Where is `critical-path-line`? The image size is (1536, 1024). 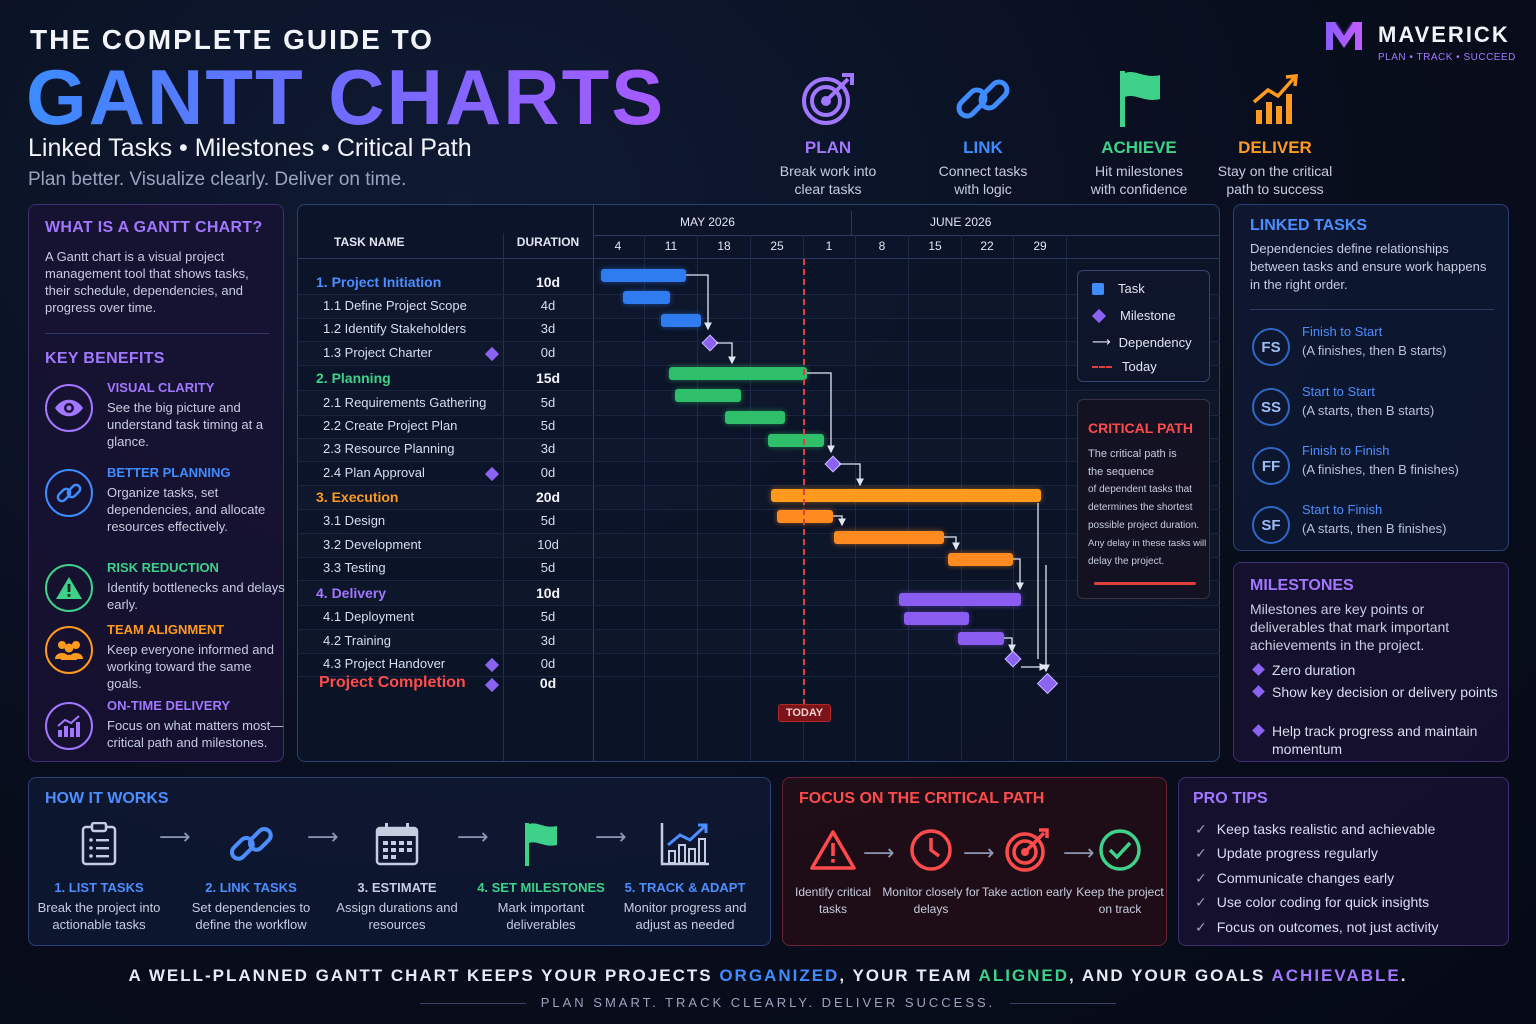 critical-path-line is located at coordinates (1145, 583).